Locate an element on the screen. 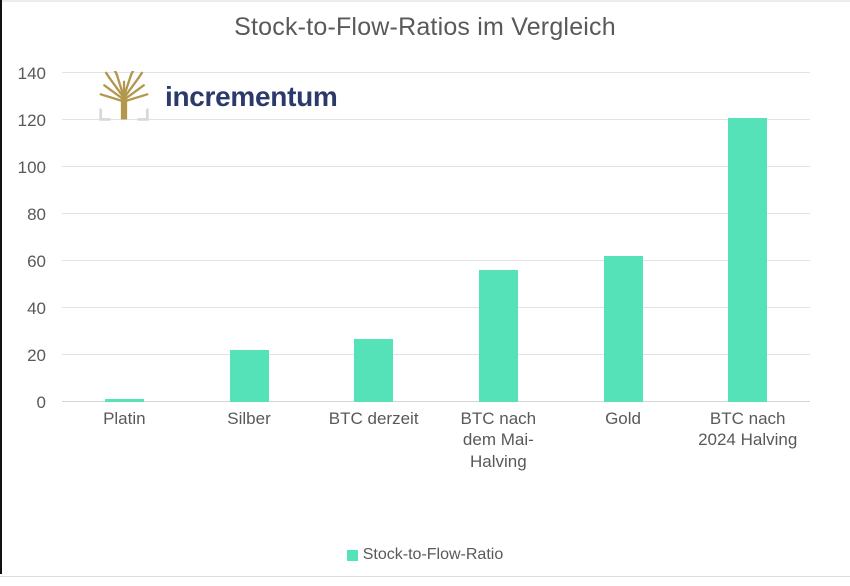  logo-wordmark: incrementum is located at coordinates (251, 96).